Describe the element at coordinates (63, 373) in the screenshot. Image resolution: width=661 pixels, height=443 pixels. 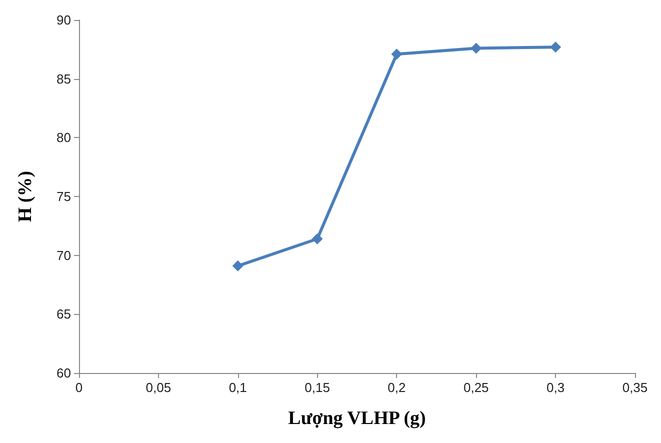
I see `y-tick-label: 60` at that location.